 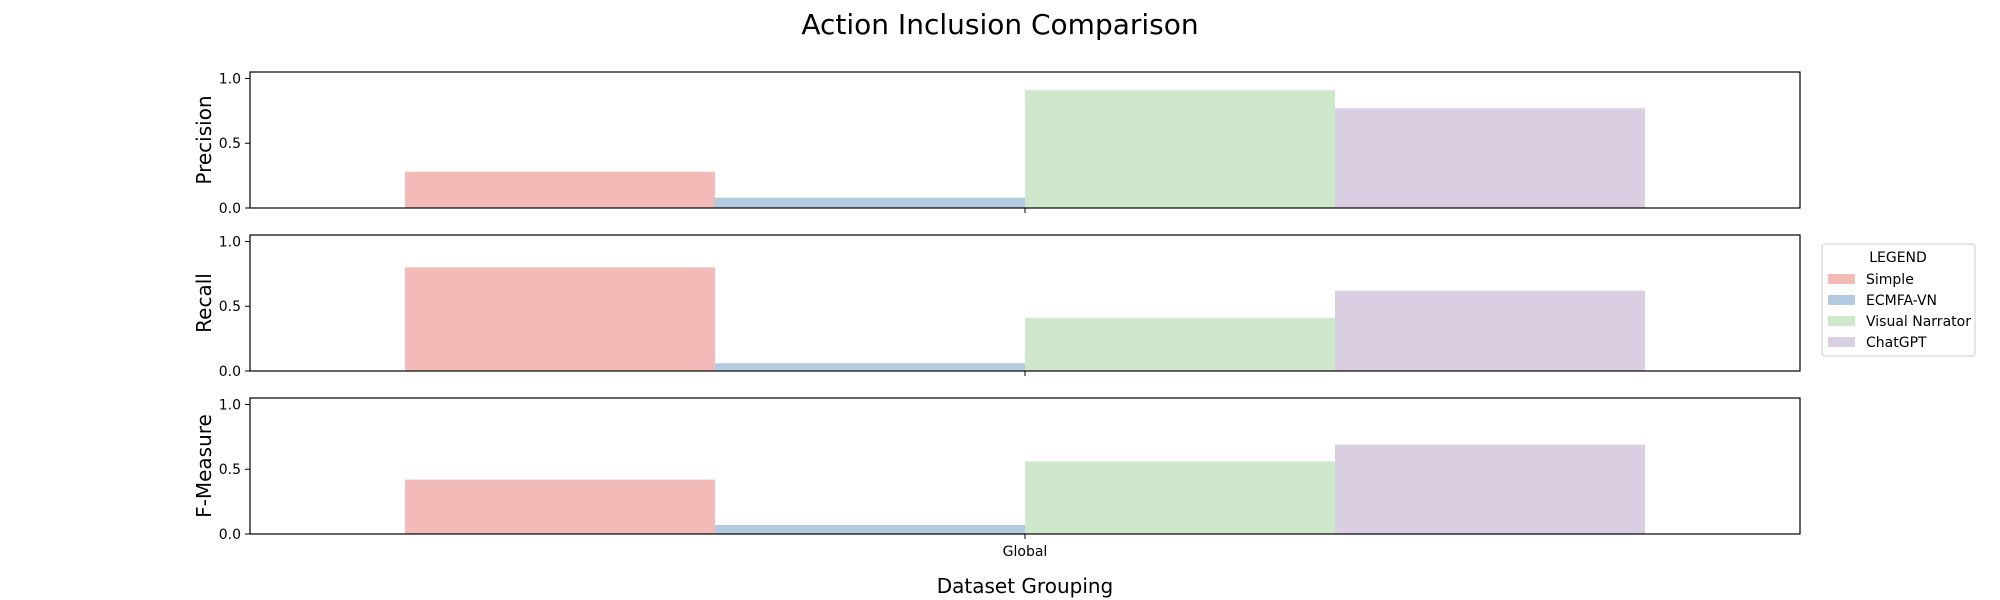 I want to click on x-tick-label: Global, so click(x=1025, y=552).